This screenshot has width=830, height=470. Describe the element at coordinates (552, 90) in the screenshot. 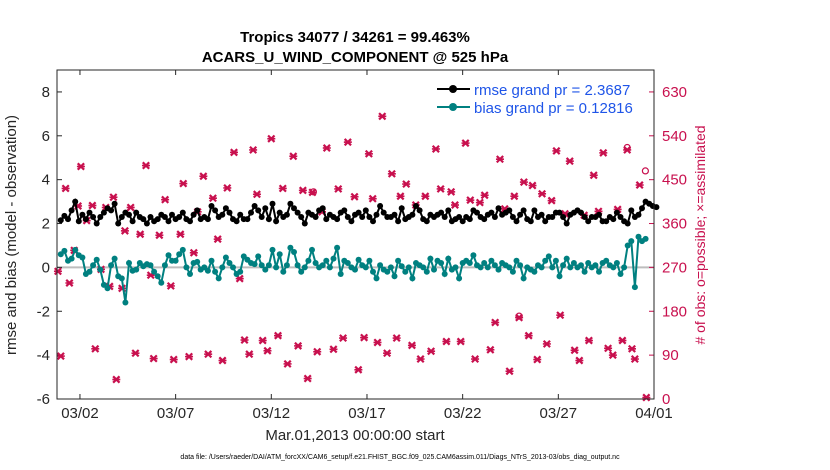

I see `legend-rmse-label: rmse grand pr = 2.3687` at that location.